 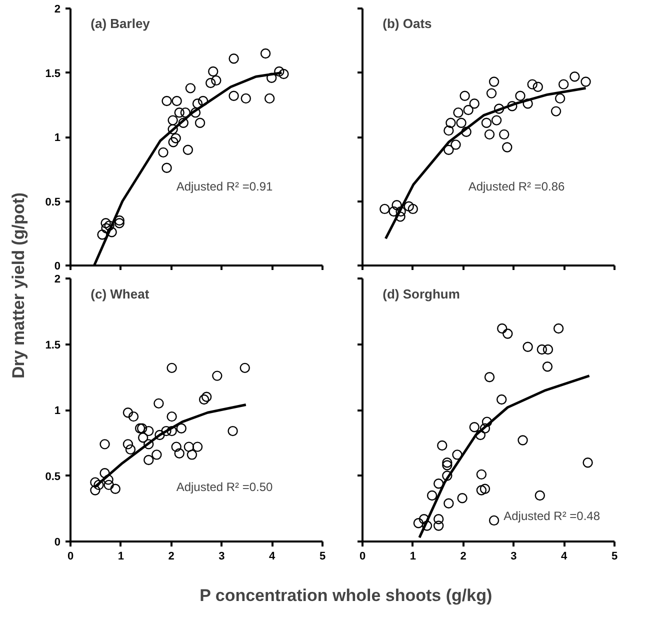 I want to click on y-axis-title: Dry matter yield (g/pot), so click(x=18, y=285).